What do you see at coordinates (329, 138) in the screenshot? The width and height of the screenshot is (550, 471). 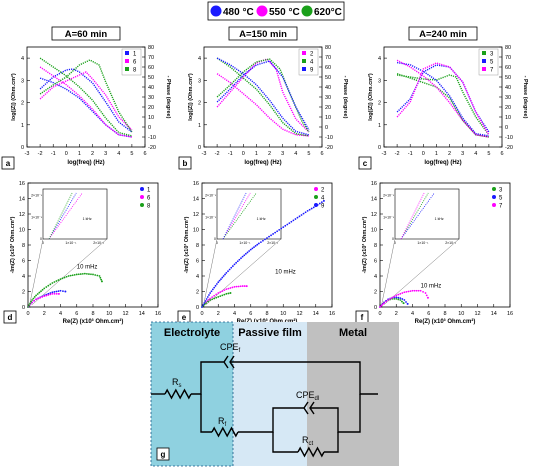 I see `y2-tick-label: -10` at bounding box center [329, 138].